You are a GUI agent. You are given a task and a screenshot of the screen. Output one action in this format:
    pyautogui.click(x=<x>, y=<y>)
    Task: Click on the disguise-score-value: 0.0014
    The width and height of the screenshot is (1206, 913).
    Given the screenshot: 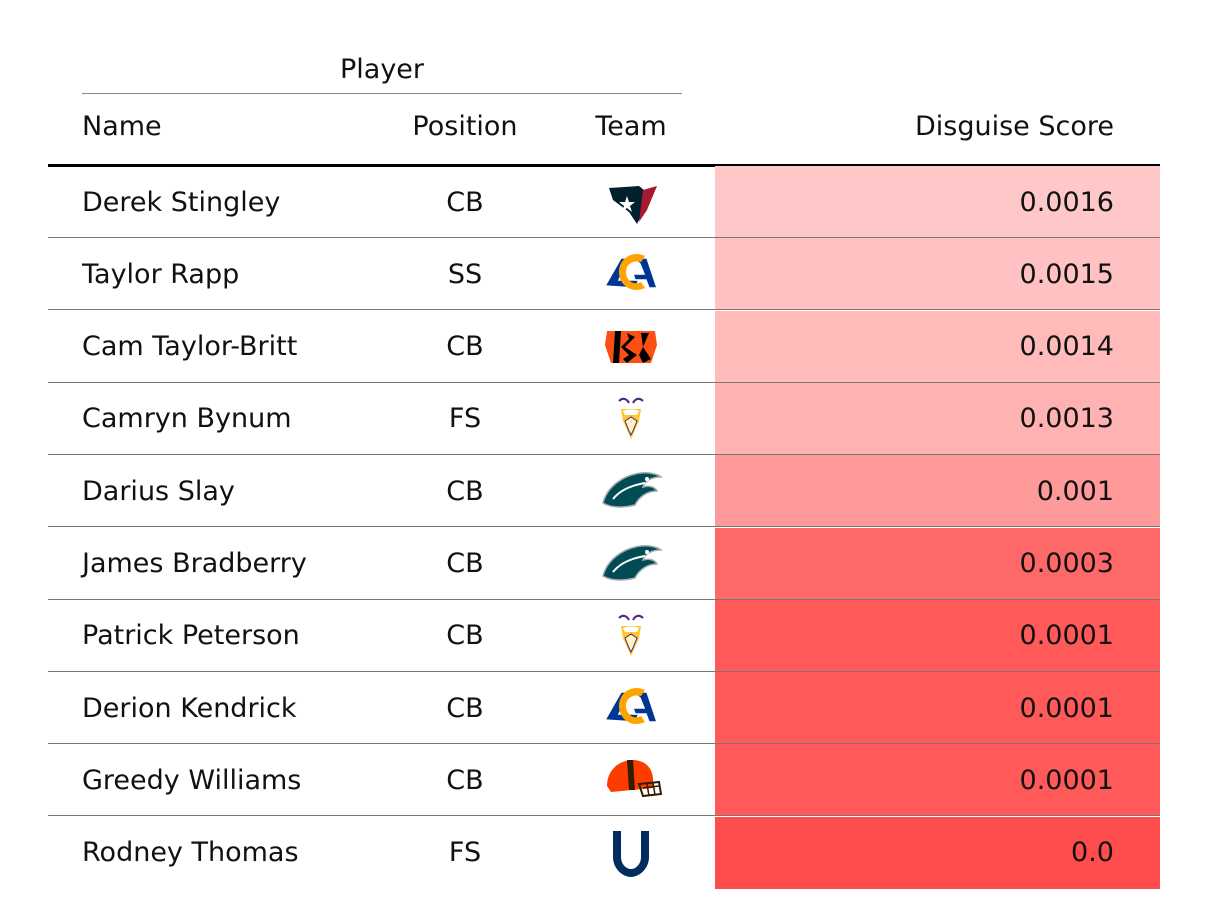 What is the action you would take?
    pyautogui.click(x=1066, y=347)
    